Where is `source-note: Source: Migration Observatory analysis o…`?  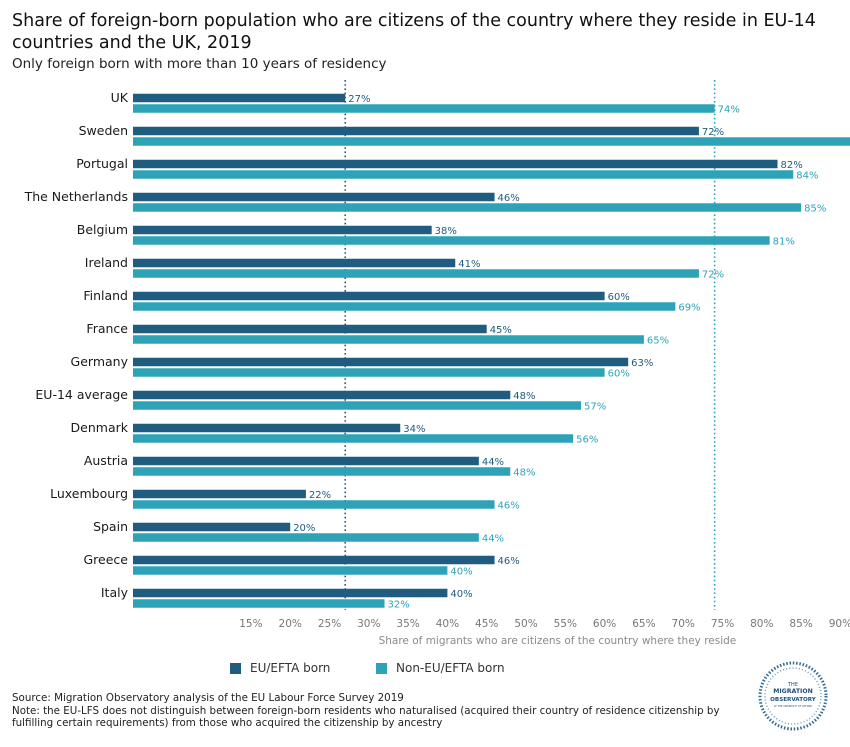 source-note: Source: Migration Observatory analysis o… is located at coordinates (208, 698).